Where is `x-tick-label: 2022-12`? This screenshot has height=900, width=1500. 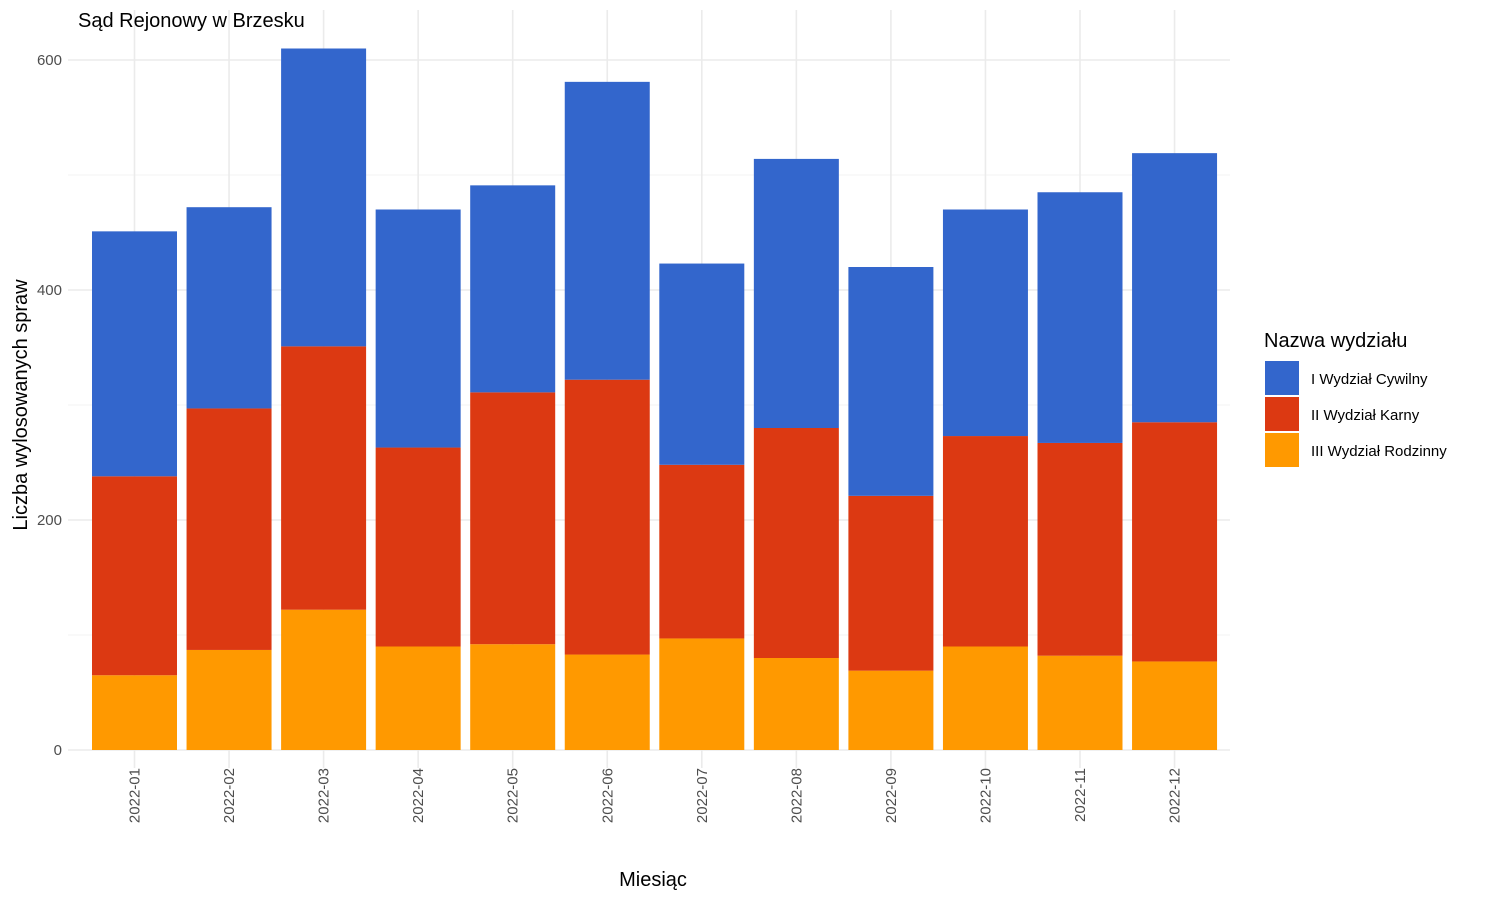
x-tick-label: 2022-12 is located at coordinates (1175, 795).